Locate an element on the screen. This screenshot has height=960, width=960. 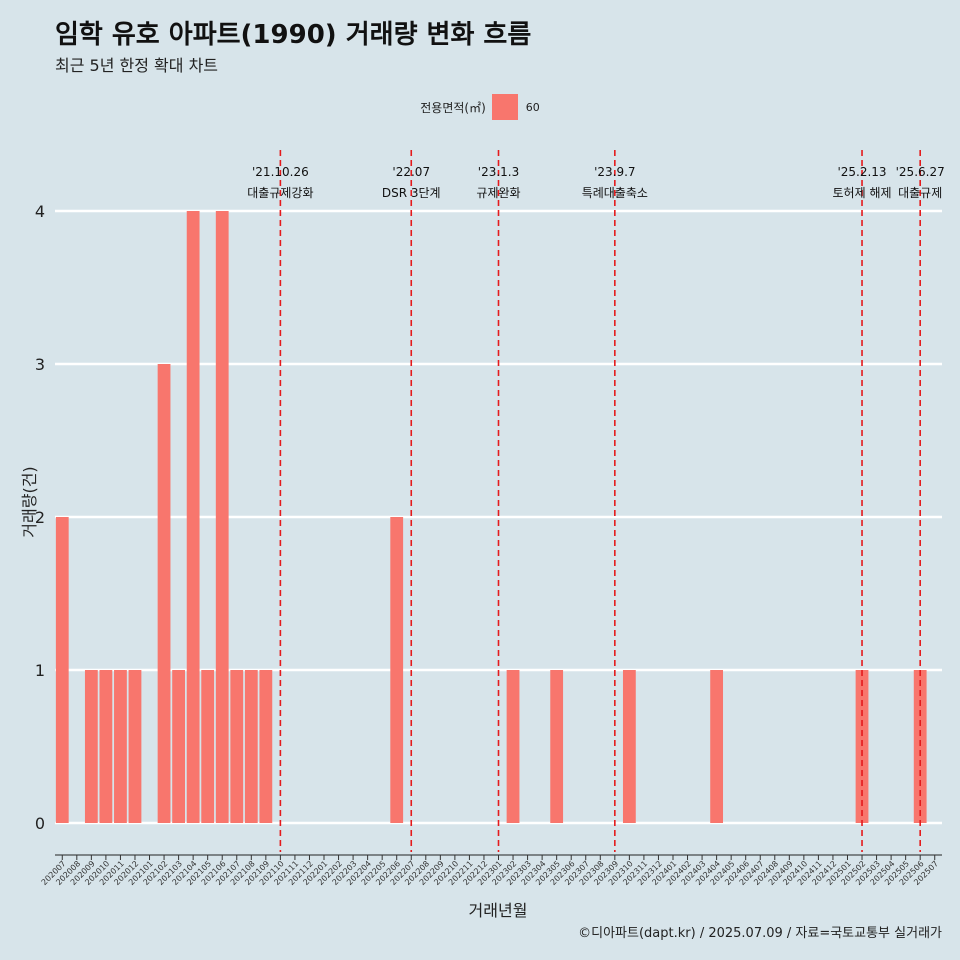
legend-title: 전용면적(㎡) is located at coordinates (453, 107).